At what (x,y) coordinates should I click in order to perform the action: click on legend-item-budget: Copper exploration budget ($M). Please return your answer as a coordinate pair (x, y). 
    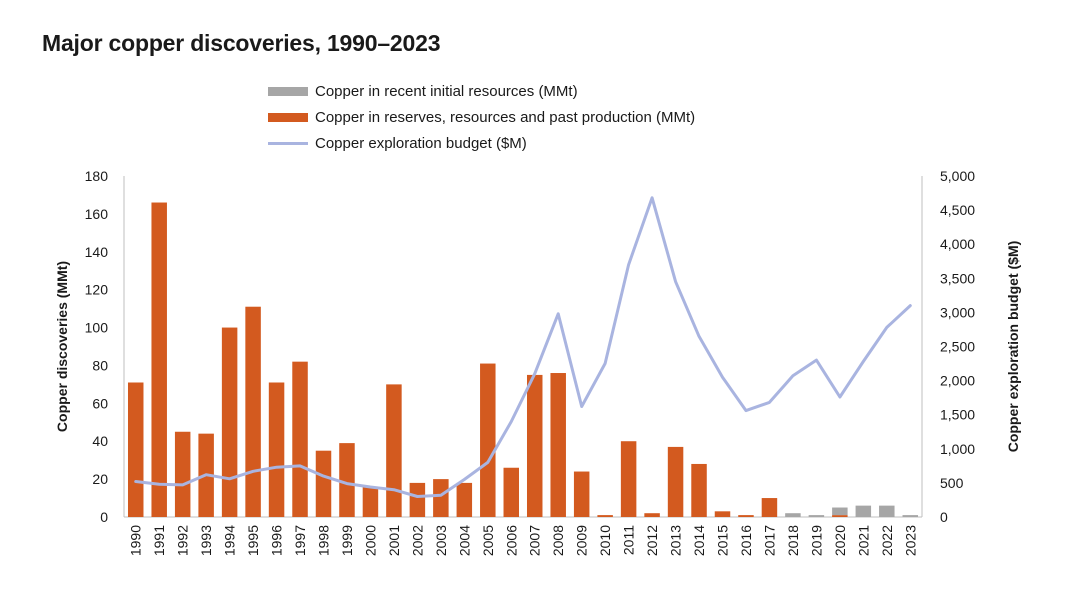
    Looking at the image, I should click on (481, 143).